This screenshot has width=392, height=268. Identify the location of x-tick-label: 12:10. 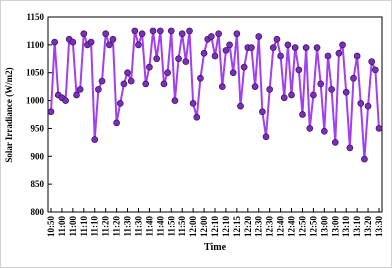
(226, 226).